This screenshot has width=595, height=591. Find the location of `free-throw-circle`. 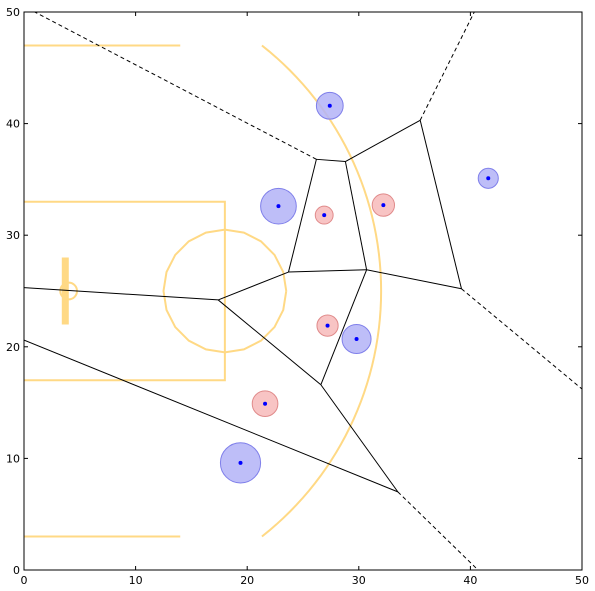

free-throw-circle is located at coordinates (225, 291).